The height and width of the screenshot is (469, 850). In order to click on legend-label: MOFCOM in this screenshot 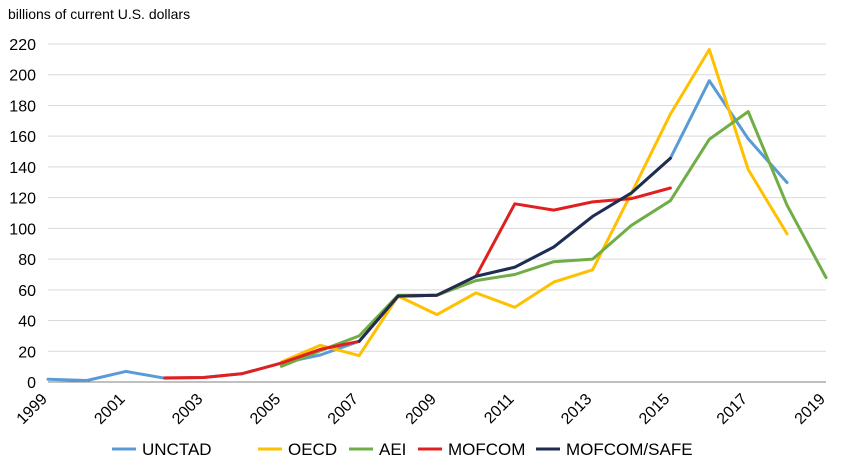, I will do `click(486, 449)`.